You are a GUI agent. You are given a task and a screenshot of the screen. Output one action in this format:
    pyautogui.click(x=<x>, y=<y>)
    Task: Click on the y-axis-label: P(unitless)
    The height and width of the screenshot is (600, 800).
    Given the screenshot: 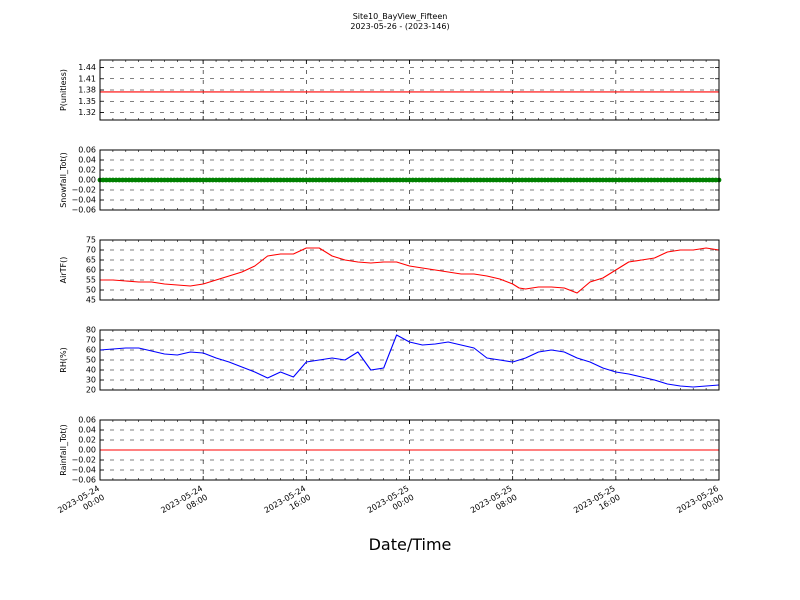 What is the action you would take?
    pyautogui.click(x=63, y=90)
    